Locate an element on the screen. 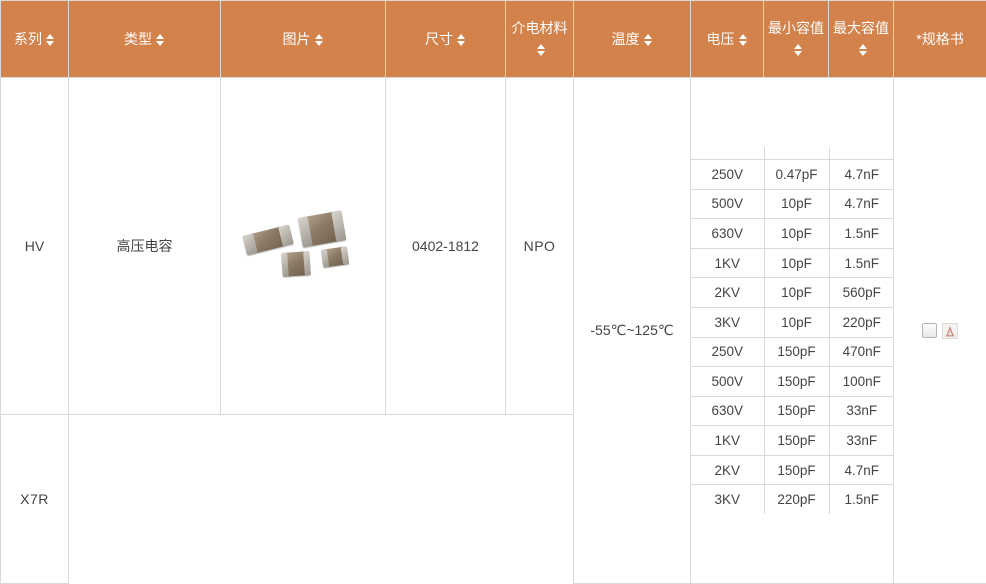 This screenshot has width=986, height=584. spec-row: 1KV 150pF 33nF is located at coordinates (792, 441).